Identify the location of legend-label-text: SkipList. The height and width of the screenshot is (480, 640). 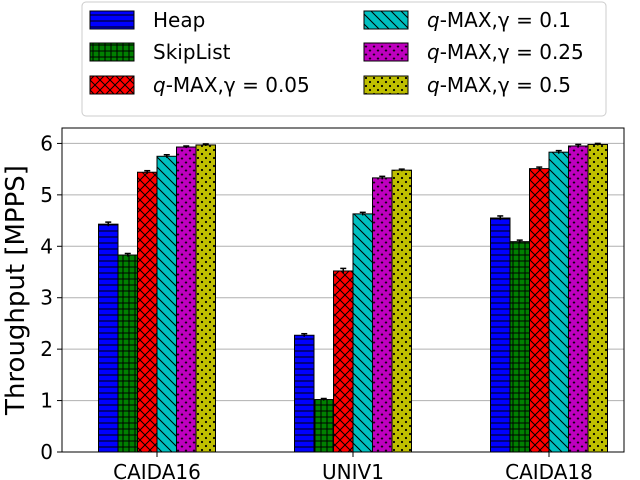
(192, 52).